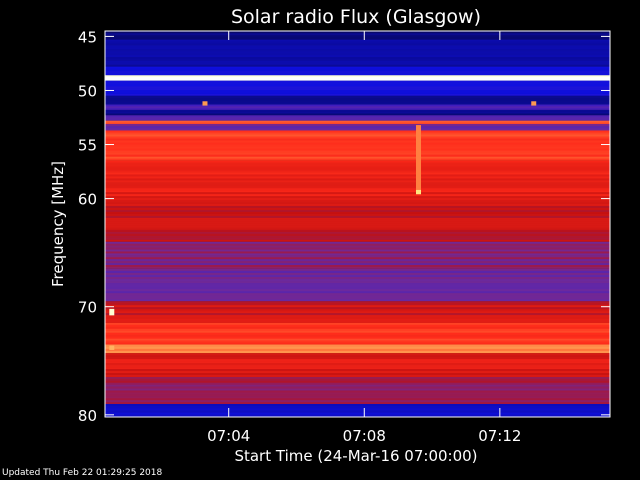  I want to click on chart-title: Solar radio Flux (Glasgow), so click(356, 17).